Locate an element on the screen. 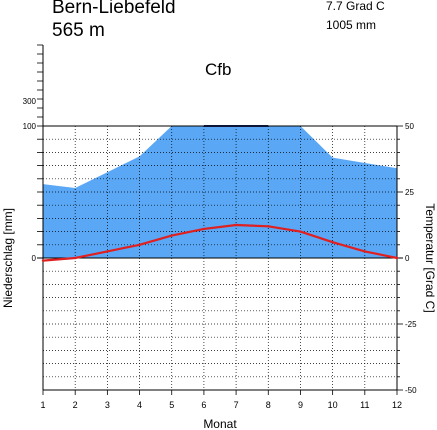  x-tick-label: 4 is located at coordinates (139, 405).